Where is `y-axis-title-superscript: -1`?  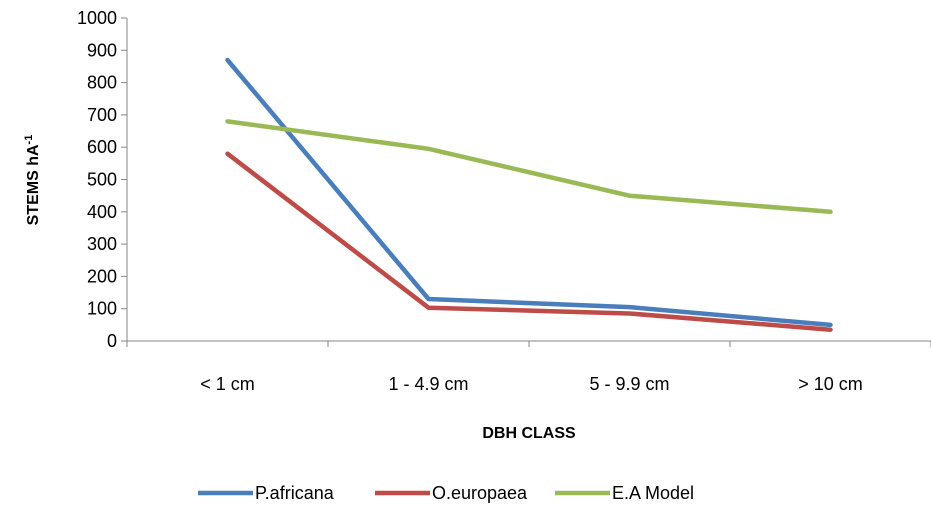 y-axis-title-superscript: -1 is located at coordinates (29, 140).